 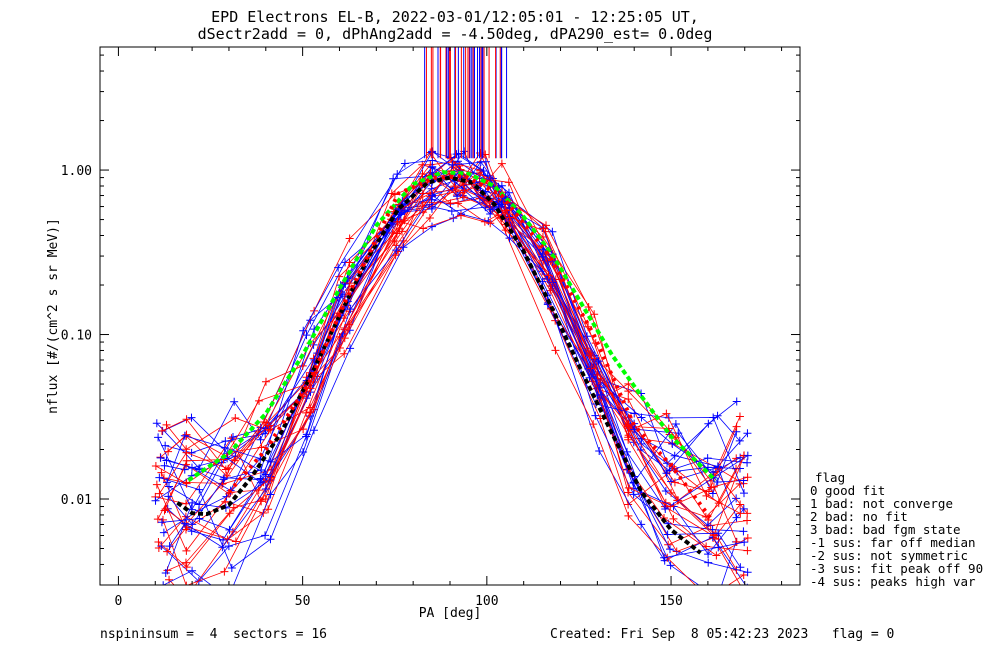 What do you see at coordinates (53, 316) in the screenshot?
I see `y-axis-label: nflux [#/(cm^2 s sr MeV)]` at bounding box center [53, 316].